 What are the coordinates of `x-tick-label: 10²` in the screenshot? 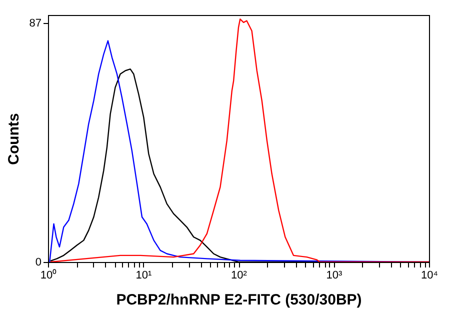 It's located at (239, 276).